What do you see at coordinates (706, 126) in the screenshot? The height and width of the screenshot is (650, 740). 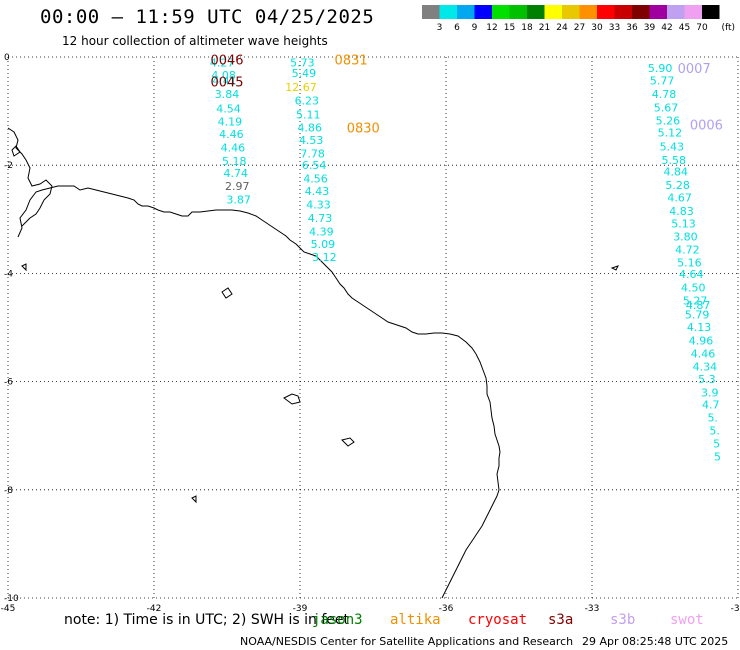 I see `pass-time-label: 0006` at bounding box center [706, 126].